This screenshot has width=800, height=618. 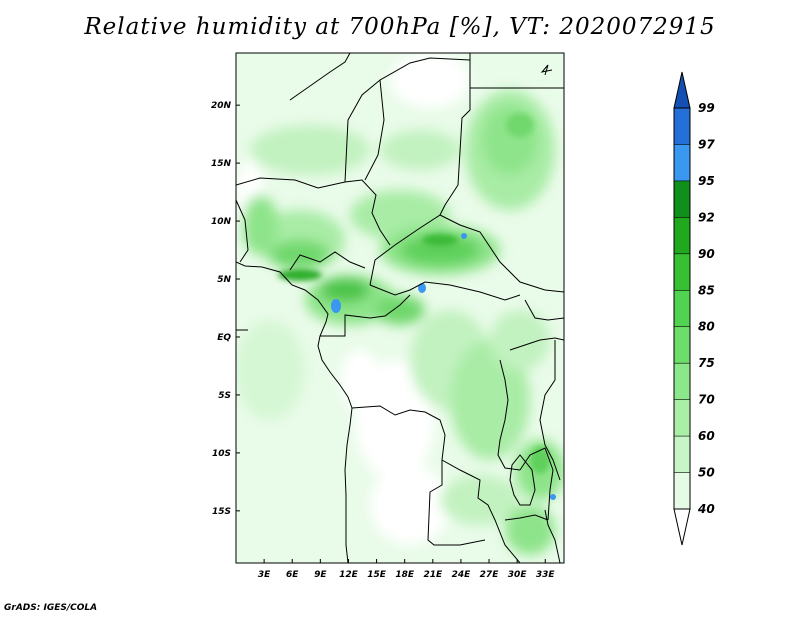 What do you see at coordinates (405, 575) in the screenshot?
I see `lon-tick-label: 18E` at bounding box center [405, 575].